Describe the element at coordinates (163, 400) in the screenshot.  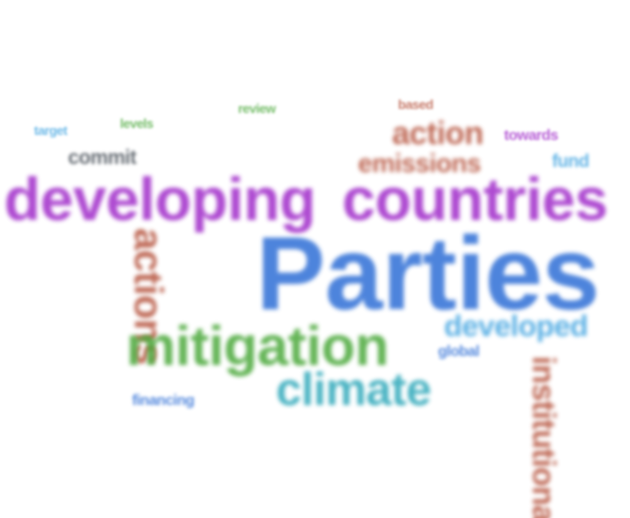
I see `word-financing: financing` at that location.